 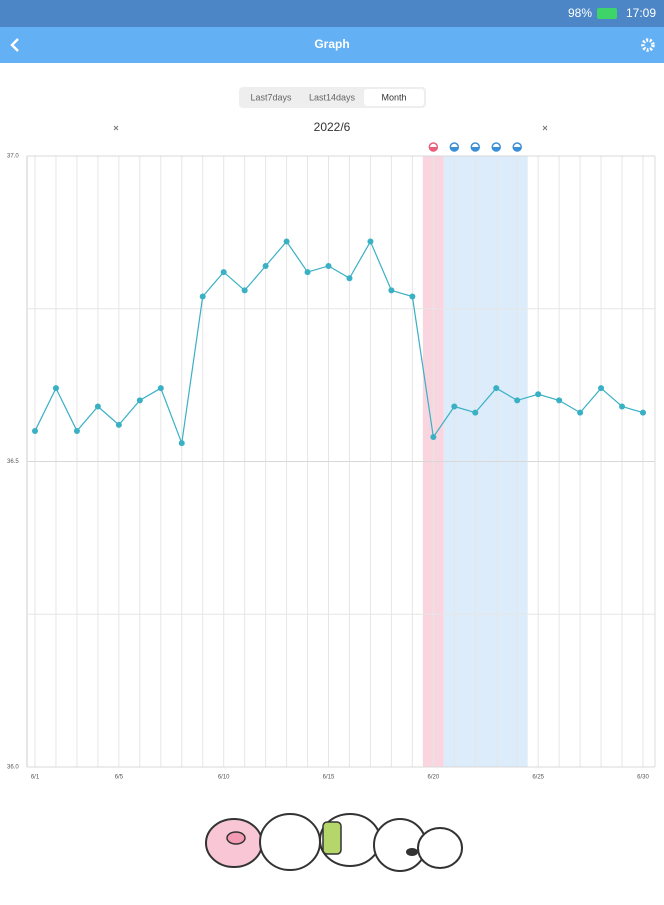 I want to click on x-tick-label: 6/5, so click(x=119, y=778).